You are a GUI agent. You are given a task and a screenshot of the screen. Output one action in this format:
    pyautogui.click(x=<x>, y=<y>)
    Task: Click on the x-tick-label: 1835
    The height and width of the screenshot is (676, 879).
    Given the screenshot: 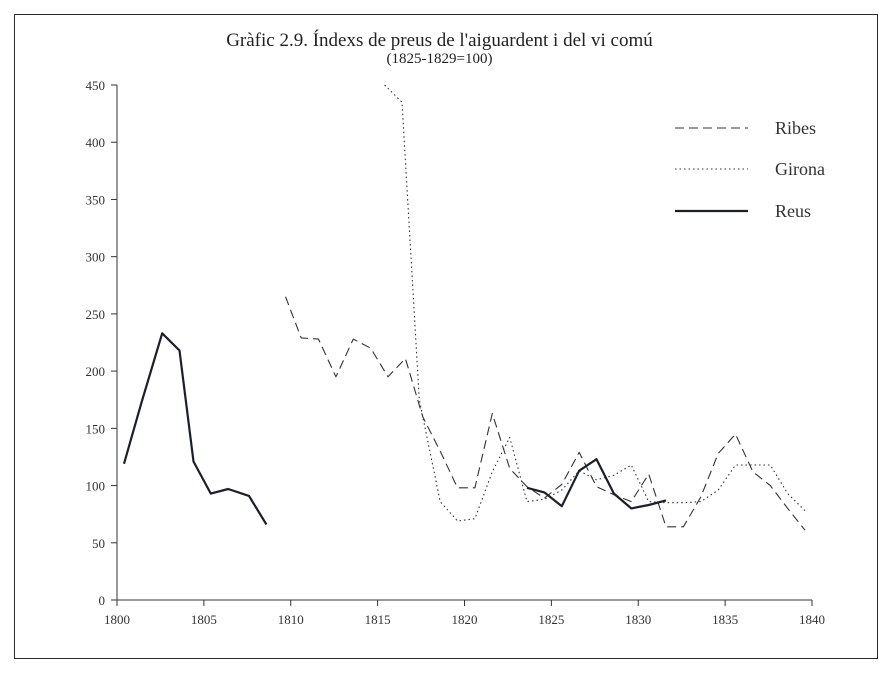 What is the action you would take?
    pyautogui.click(x=725, y=619)
    